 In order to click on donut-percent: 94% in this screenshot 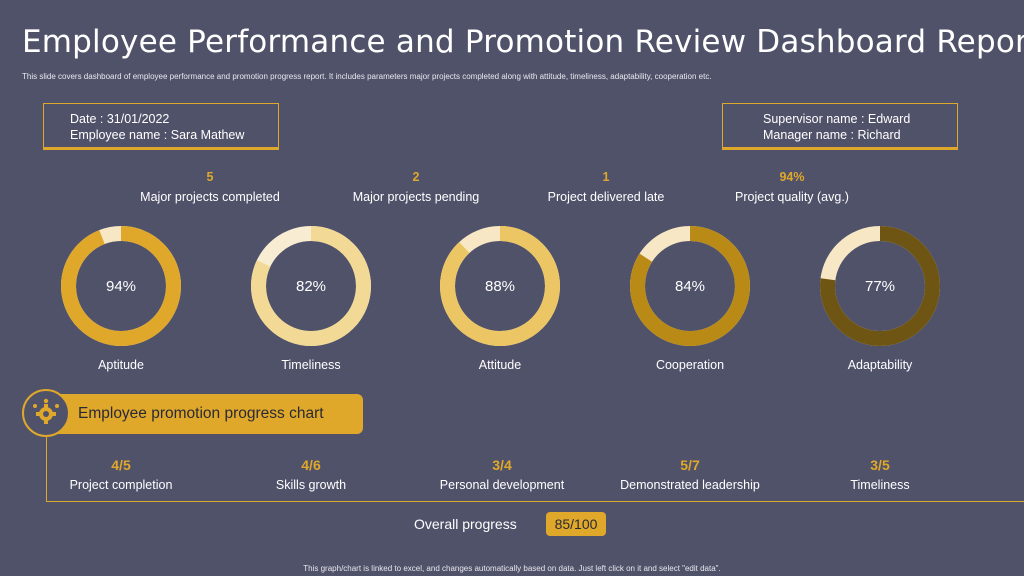, I will do `click(121, 286)`.